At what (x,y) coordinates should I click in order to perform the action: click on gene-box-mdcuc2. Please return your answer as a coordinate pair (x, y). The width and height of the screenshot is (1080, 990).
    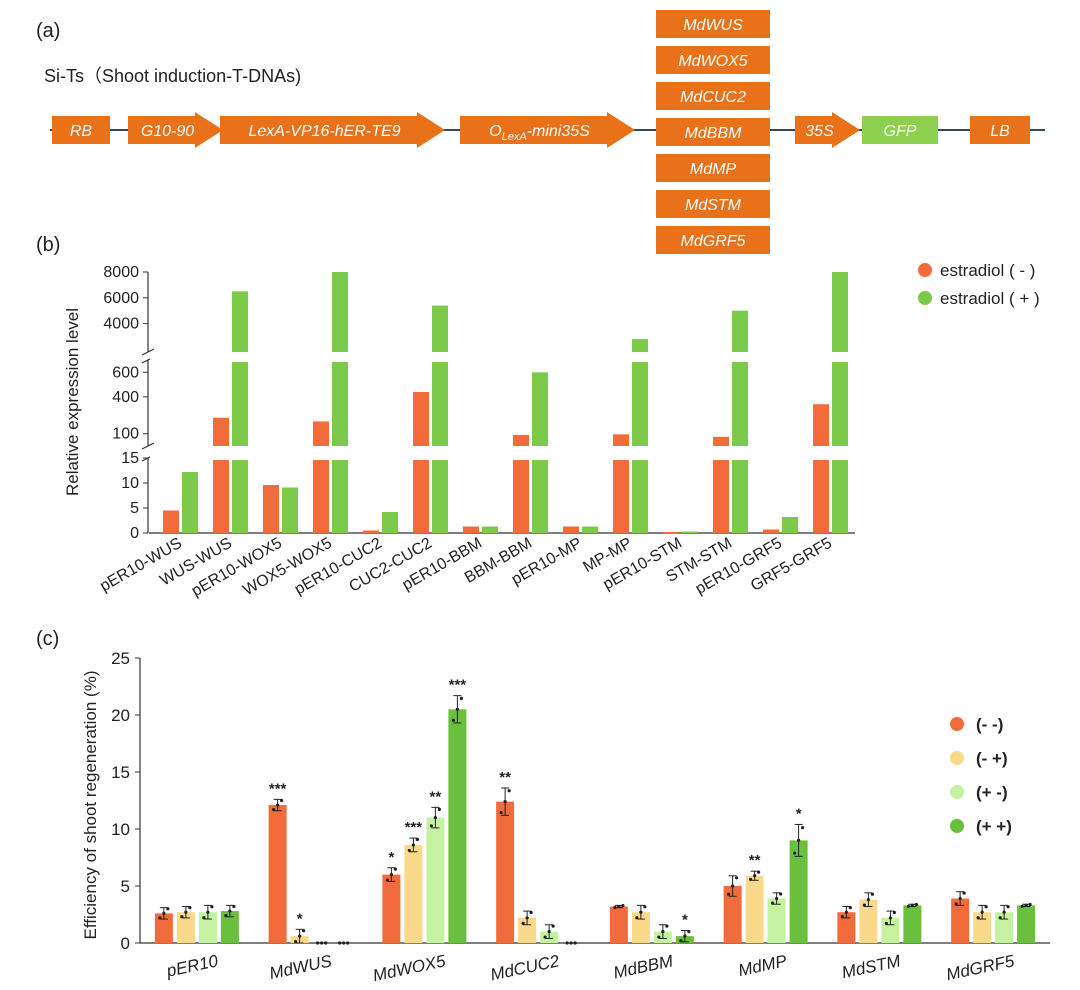
    Looking at the image, I should click on (713, 96).